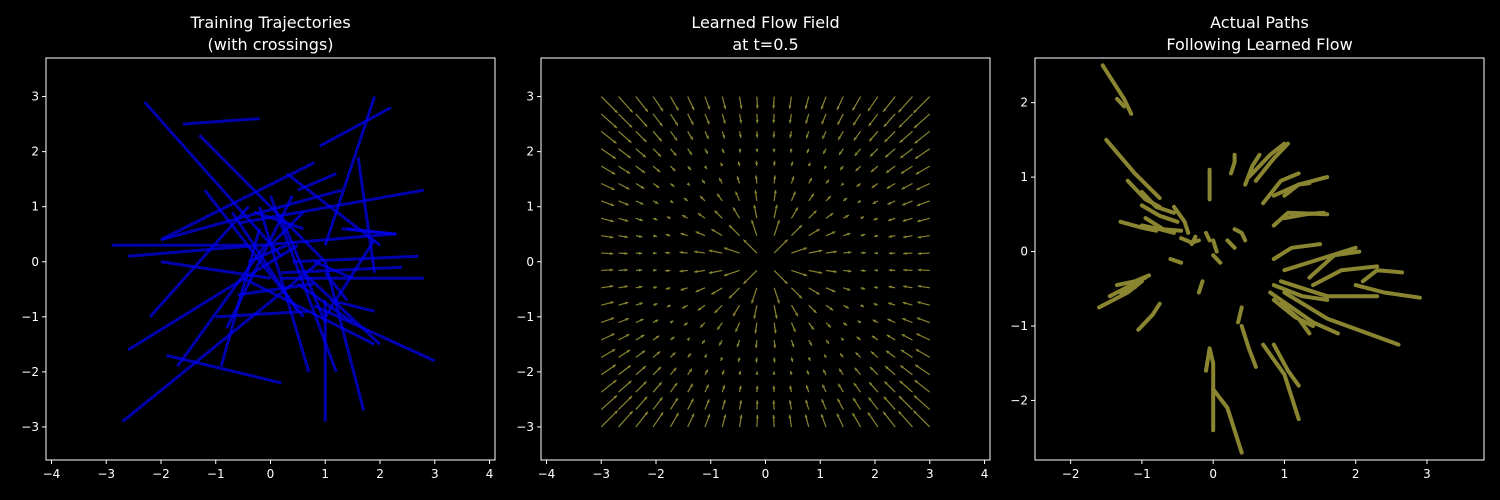  What do you see at coordinates (765, 22) in the screenshot?
I see `chart-title-line1: Learned Flow Field` at bounding box center [765, 22].